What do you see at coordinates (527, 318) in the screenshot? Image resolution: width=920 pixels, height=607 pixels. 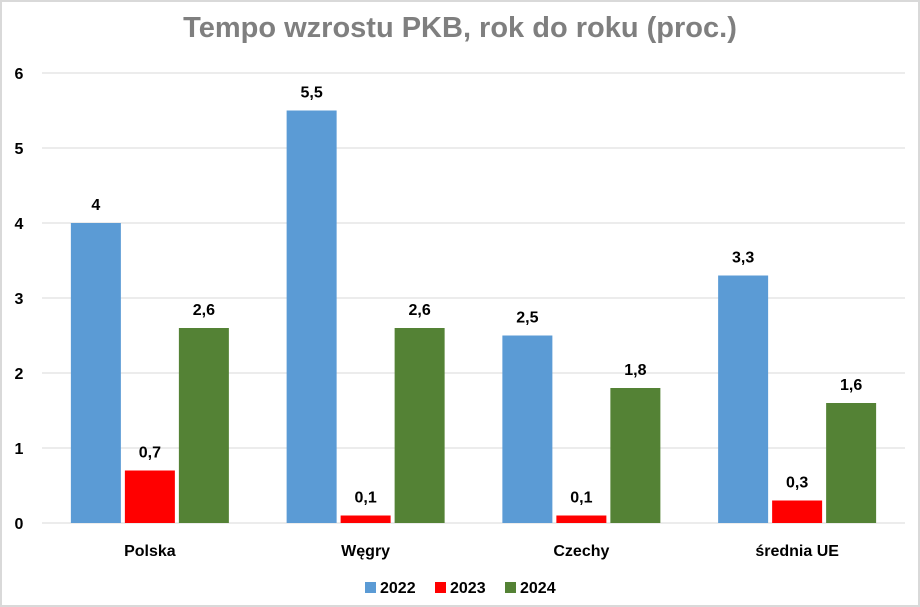 I see `data-label: 2,5` at bounding box center [527, 318].